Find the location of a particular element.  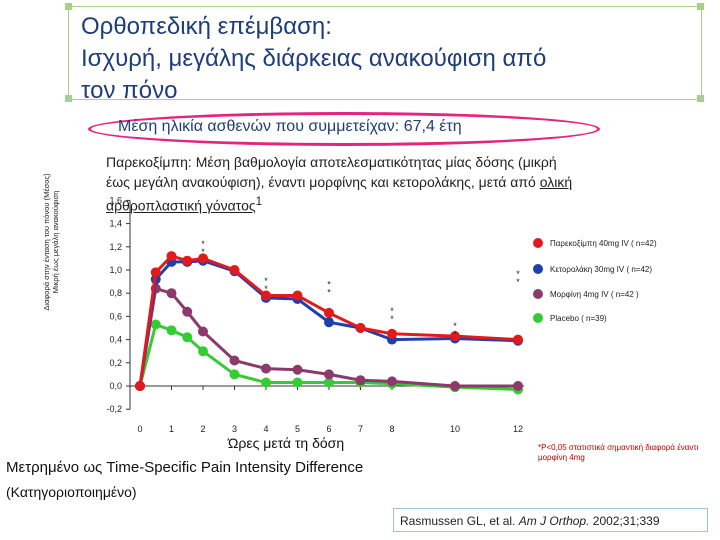

slide-title-line3: τον πόνο is located at coordinates (129, 90).